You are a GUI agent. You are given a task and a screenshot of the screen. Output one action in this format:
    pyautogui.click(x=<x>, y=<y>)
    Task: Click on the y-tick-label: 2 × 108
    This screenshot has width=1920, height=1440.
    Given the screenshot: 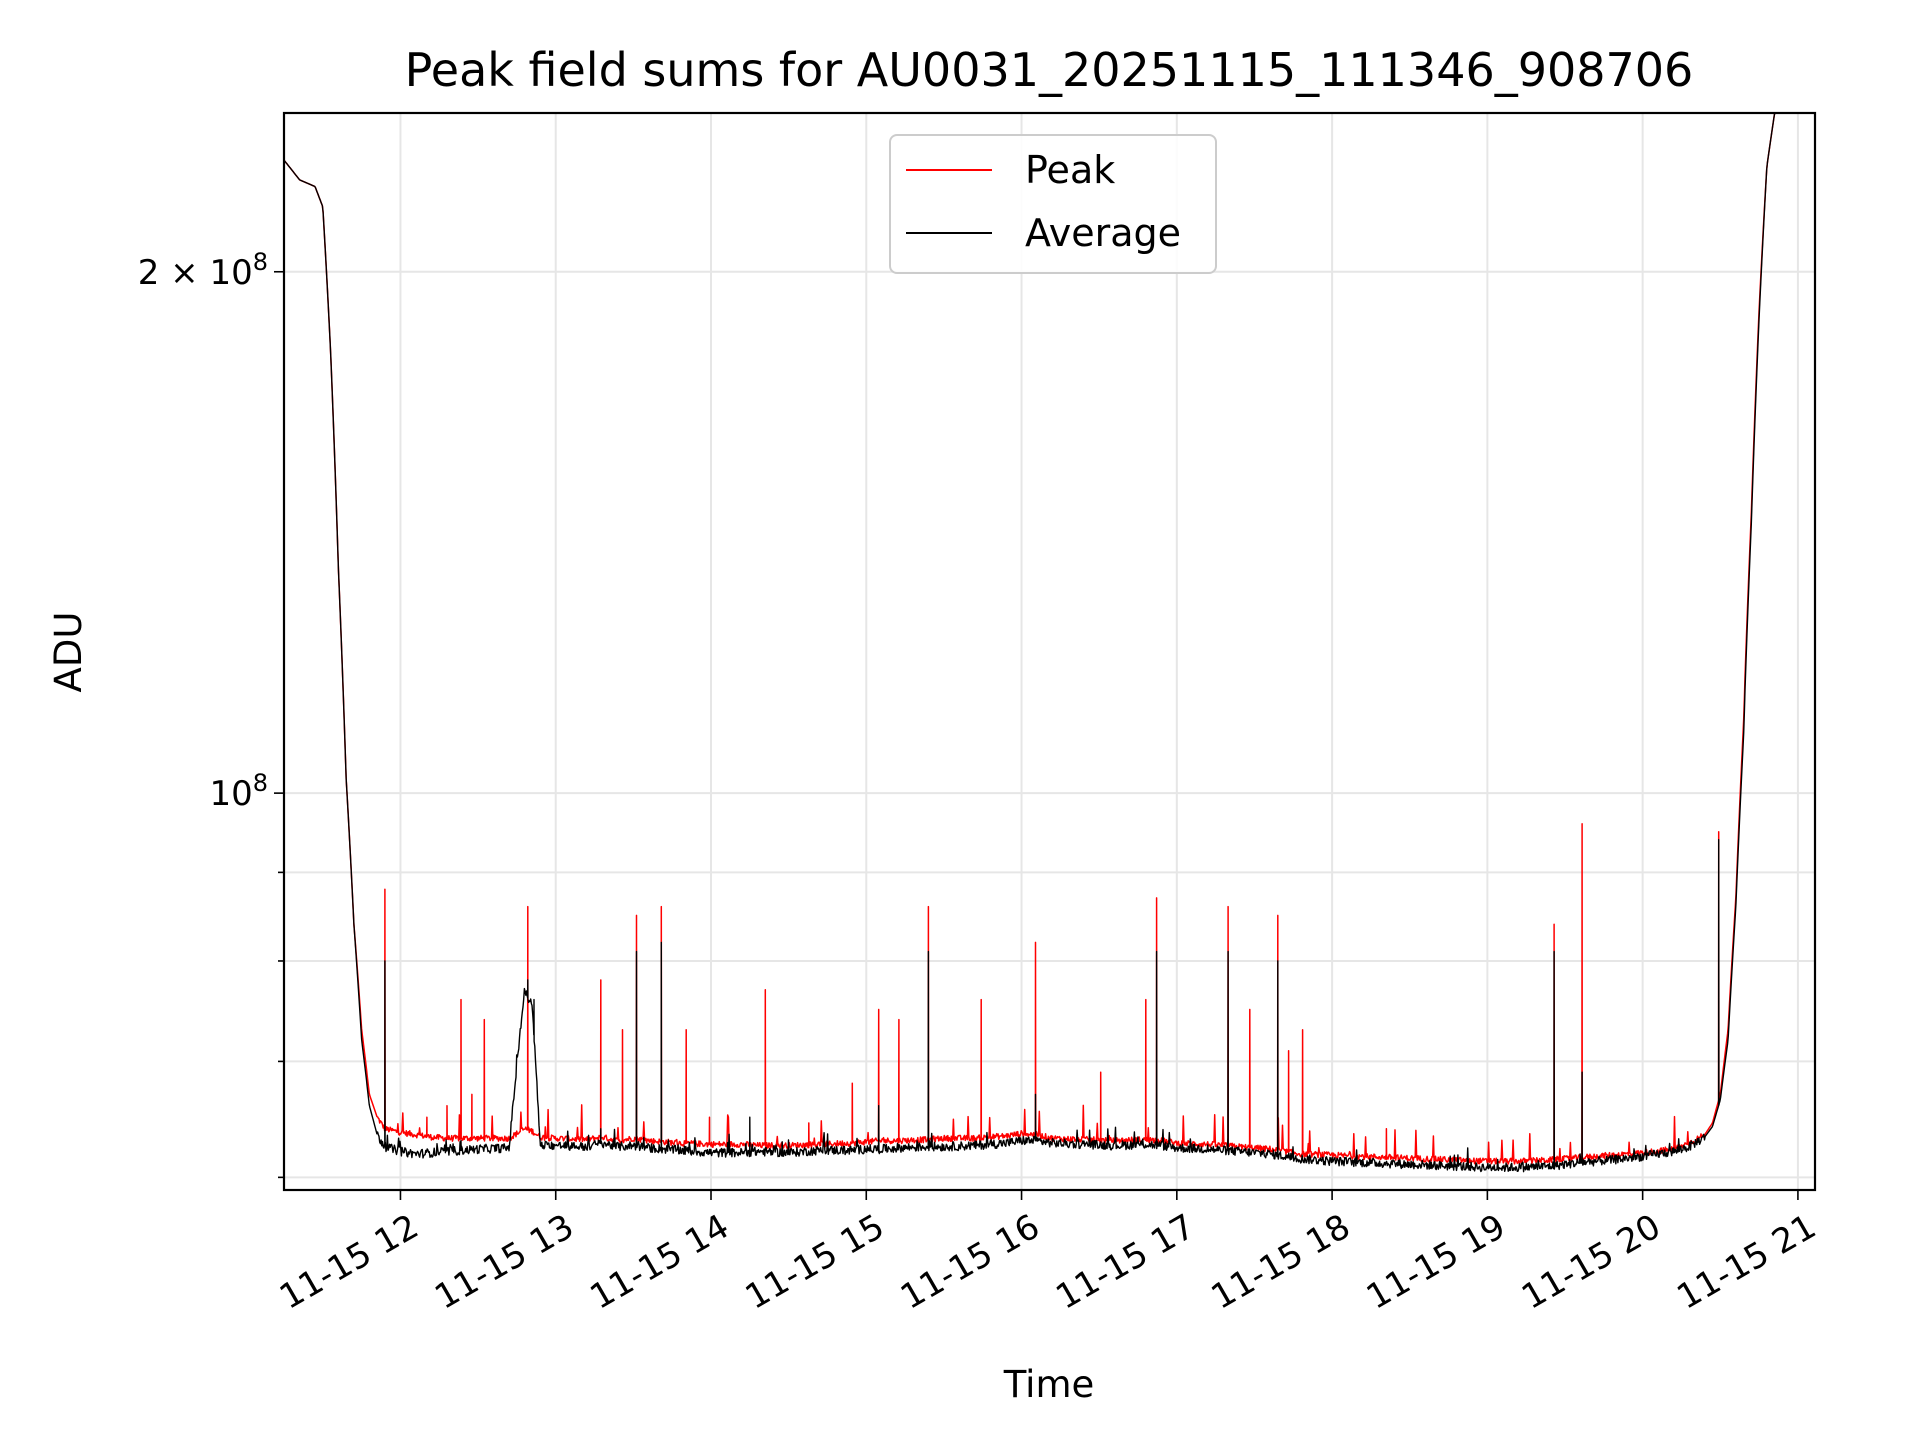 What is the action you would take?
    pyautogui.click(x=203, y=270)
    